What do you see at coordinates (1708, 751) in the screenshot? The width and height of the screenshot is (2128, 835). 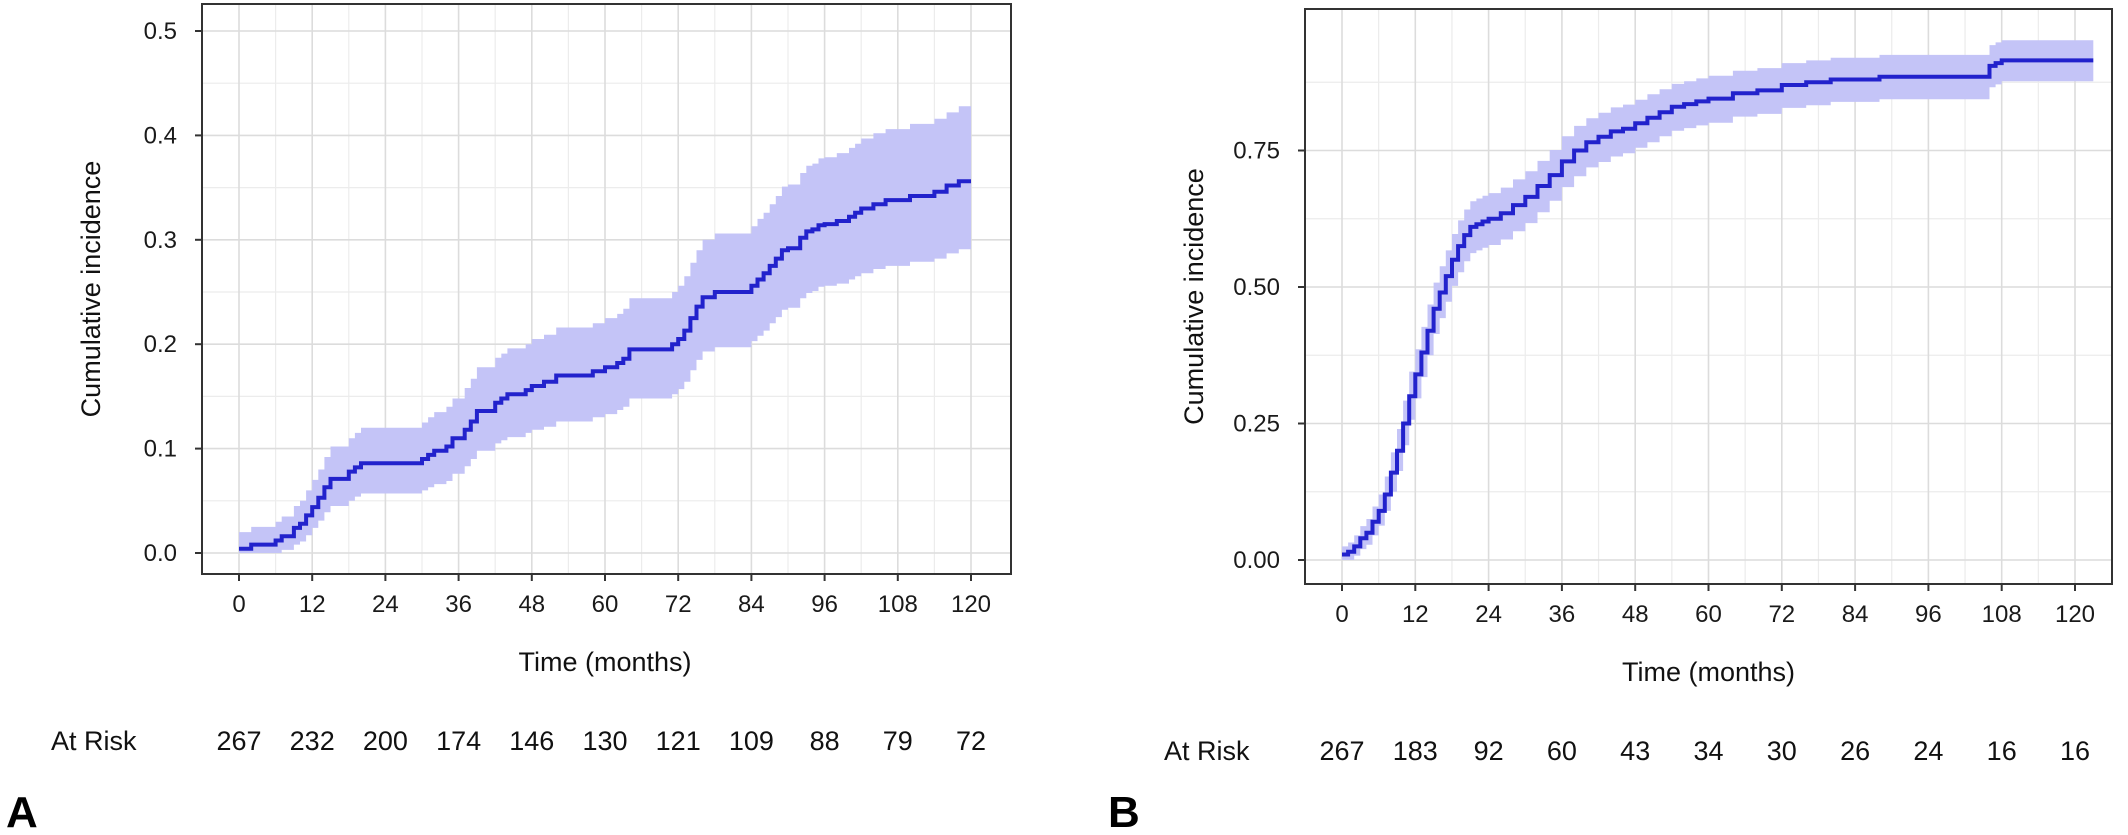 I see `at-risk-value: 34` at bounding box center [1708, 751].